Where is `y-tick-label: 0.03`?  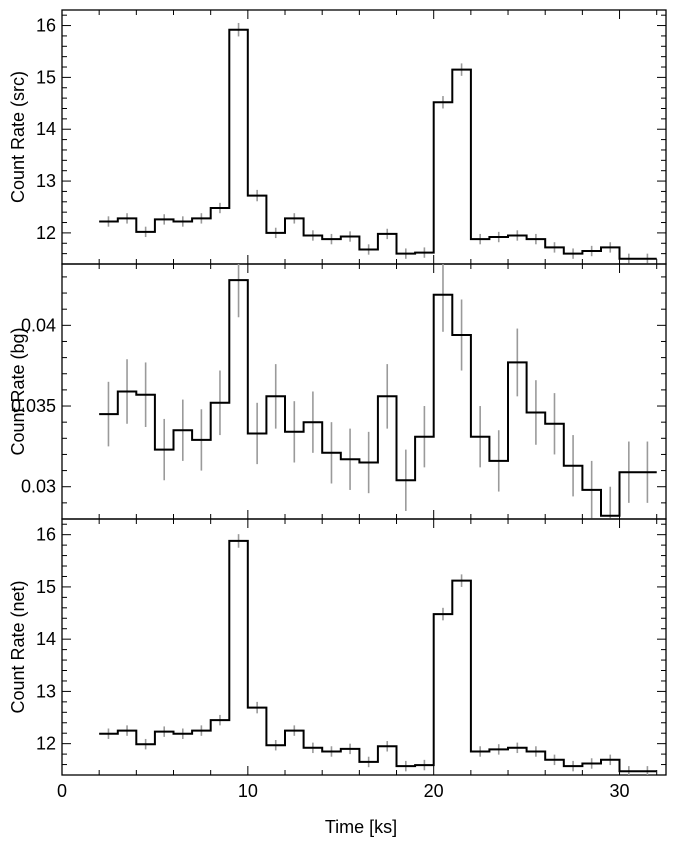
y-tick-label: 0.03 is located at coordinates (38, 487).